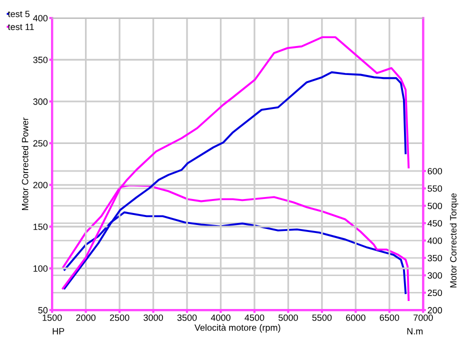 Image resolution: width=465 pixels, height=340 pixels. Describe the element at coordinates (41, 268) in the screenshot. I see `y-tick-label: 100` at that location.